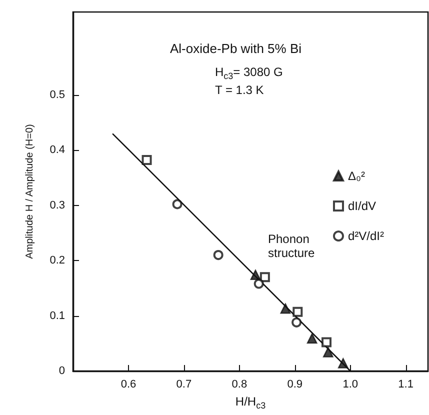 This screenshot has width=429, height=415. I want to click on x-tick-label: 0.8, so click(240, 384).